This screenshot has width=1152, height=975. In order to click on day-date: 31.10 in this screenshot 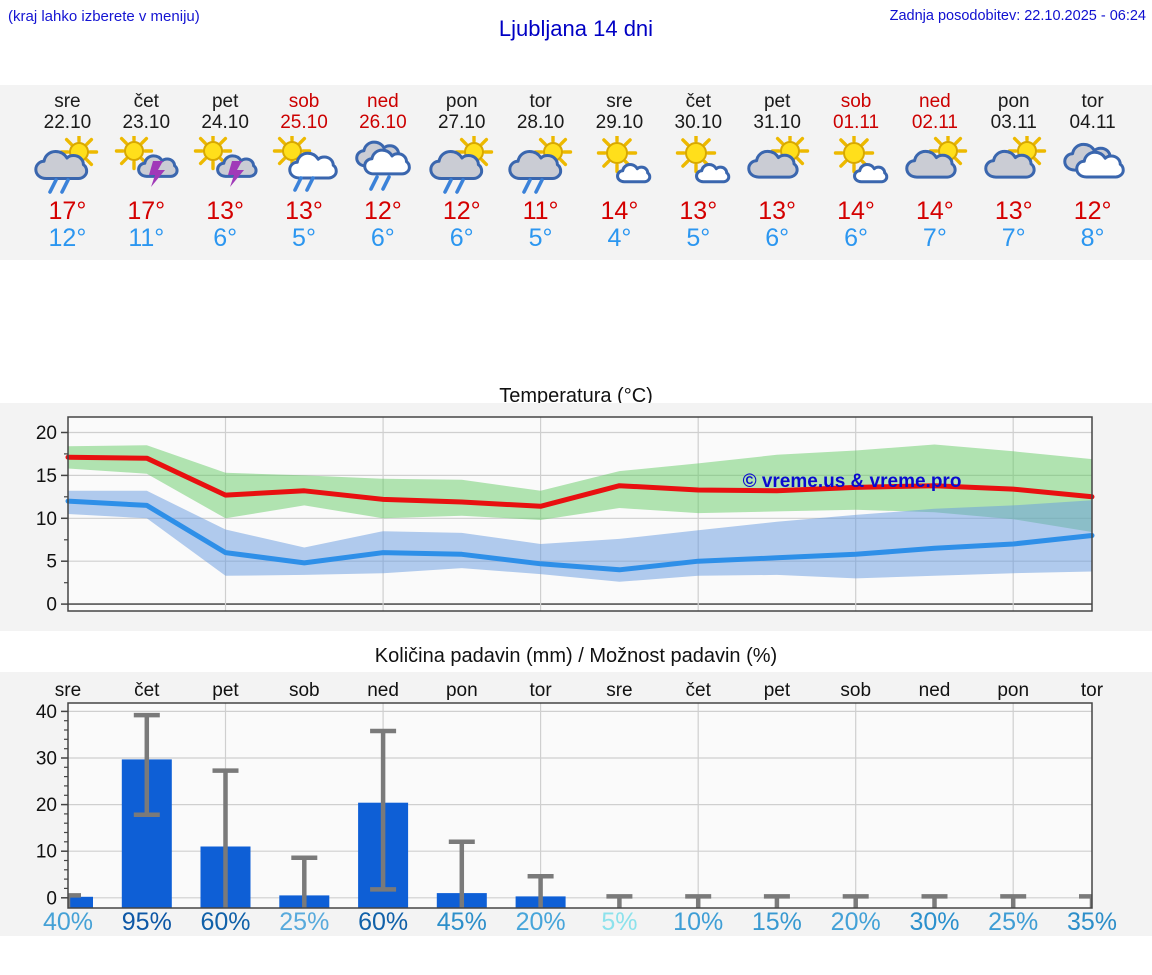, I will do `click(777, 122)`.